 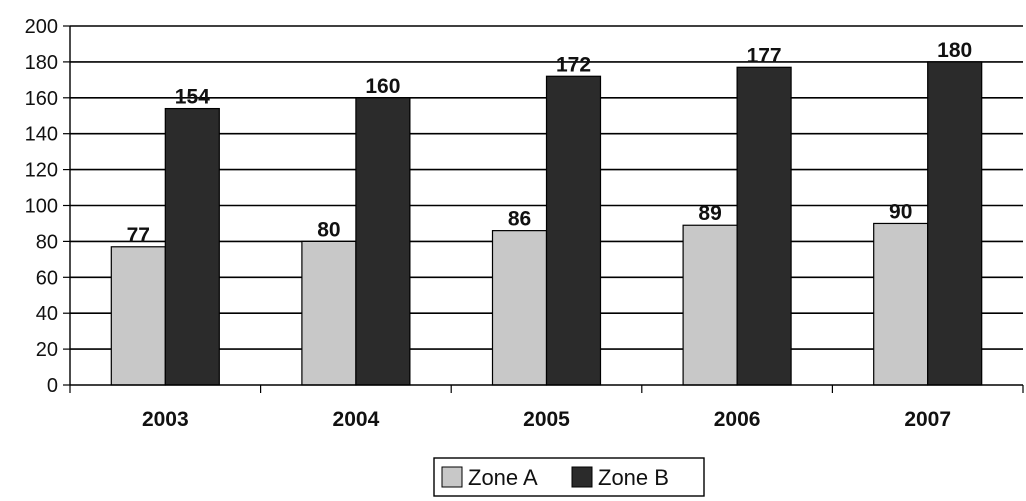 I want to click on legend-label: Zone A, so click(x=503, y=477).